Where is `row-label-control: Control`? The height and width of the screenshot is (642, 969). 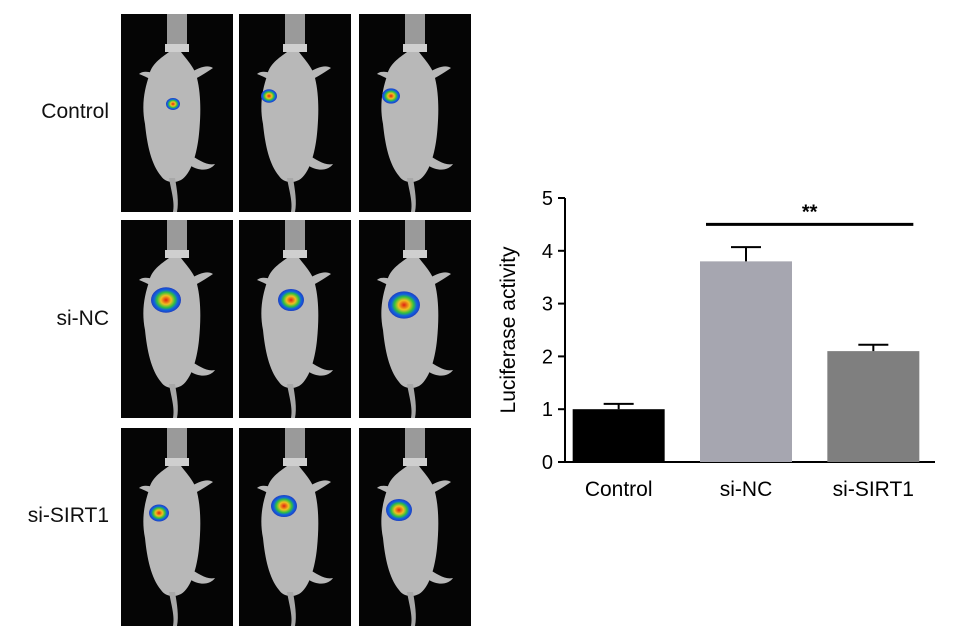
row-label-control: Control is located at coordinates (75, 111).